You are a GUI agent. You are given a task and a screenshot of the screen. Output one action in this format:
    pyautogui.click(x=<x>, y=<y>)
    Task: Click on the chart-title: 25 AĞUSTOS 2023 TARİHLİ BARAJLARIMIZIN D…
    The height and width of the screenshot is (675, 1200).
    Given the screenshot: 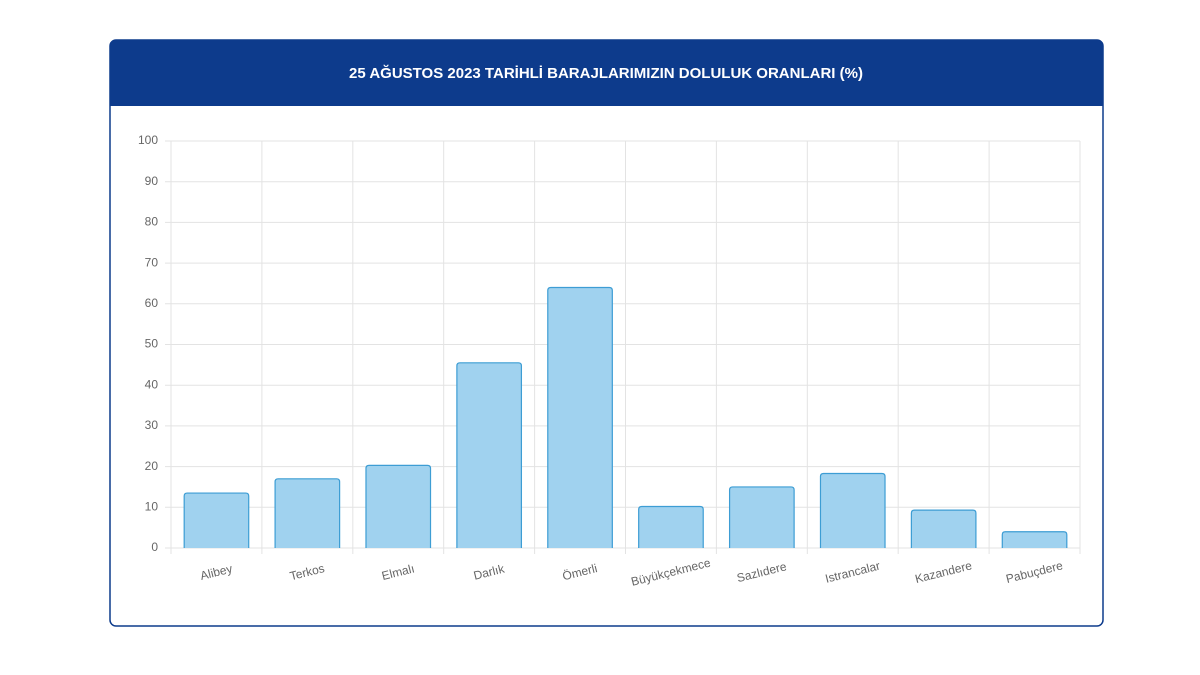 What is the action you would take?
    pyautogui.click(x=606, y=73)
    